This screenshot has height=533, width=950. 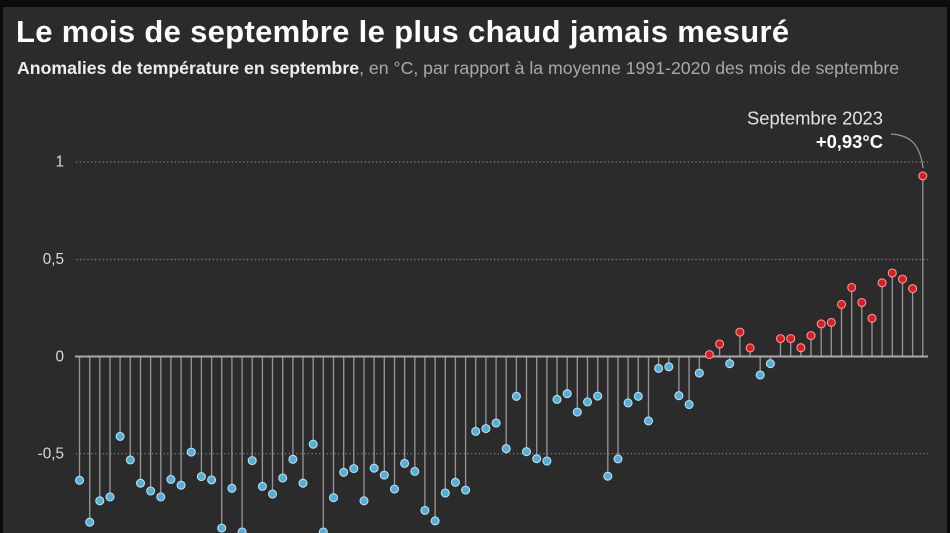 I want to click on svg-text: 0, so click(x=59, y=357).